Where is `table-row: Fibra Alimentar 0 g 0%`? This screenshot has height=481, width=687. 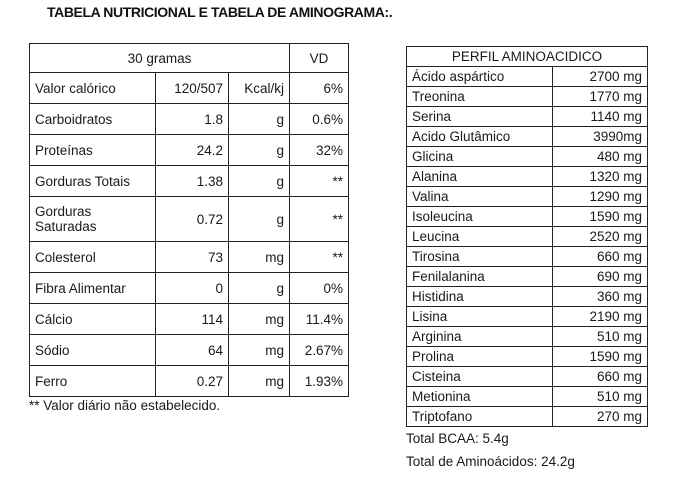 table-row: Fibra Alimentar 0 g 0% is located at coordinates (189, 288).